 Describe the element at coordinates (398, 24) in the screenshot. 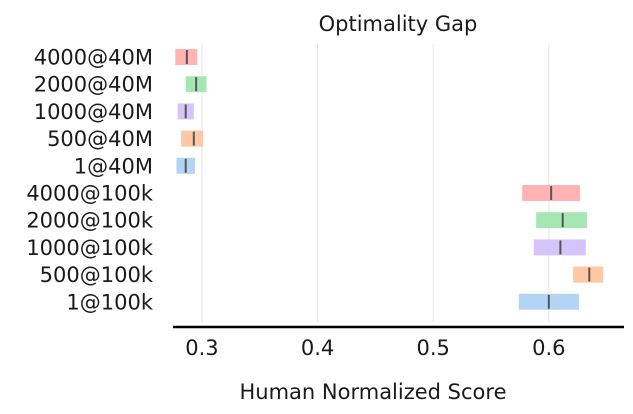

I see `chart-title: Optimality Gap` at that location.